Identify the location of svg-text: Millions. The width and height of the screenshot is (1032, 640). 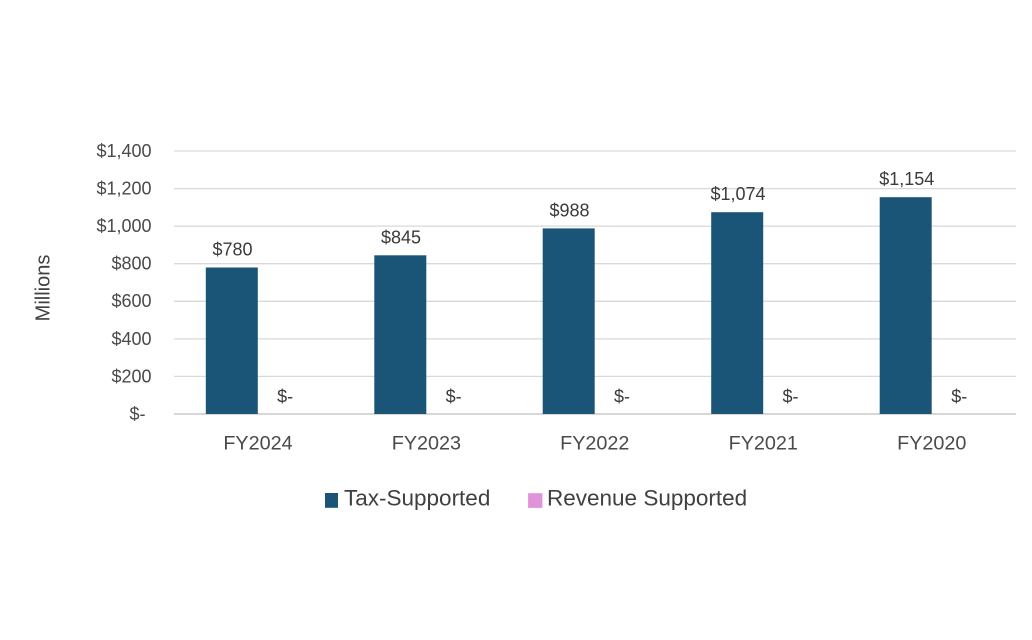
(43, 288).